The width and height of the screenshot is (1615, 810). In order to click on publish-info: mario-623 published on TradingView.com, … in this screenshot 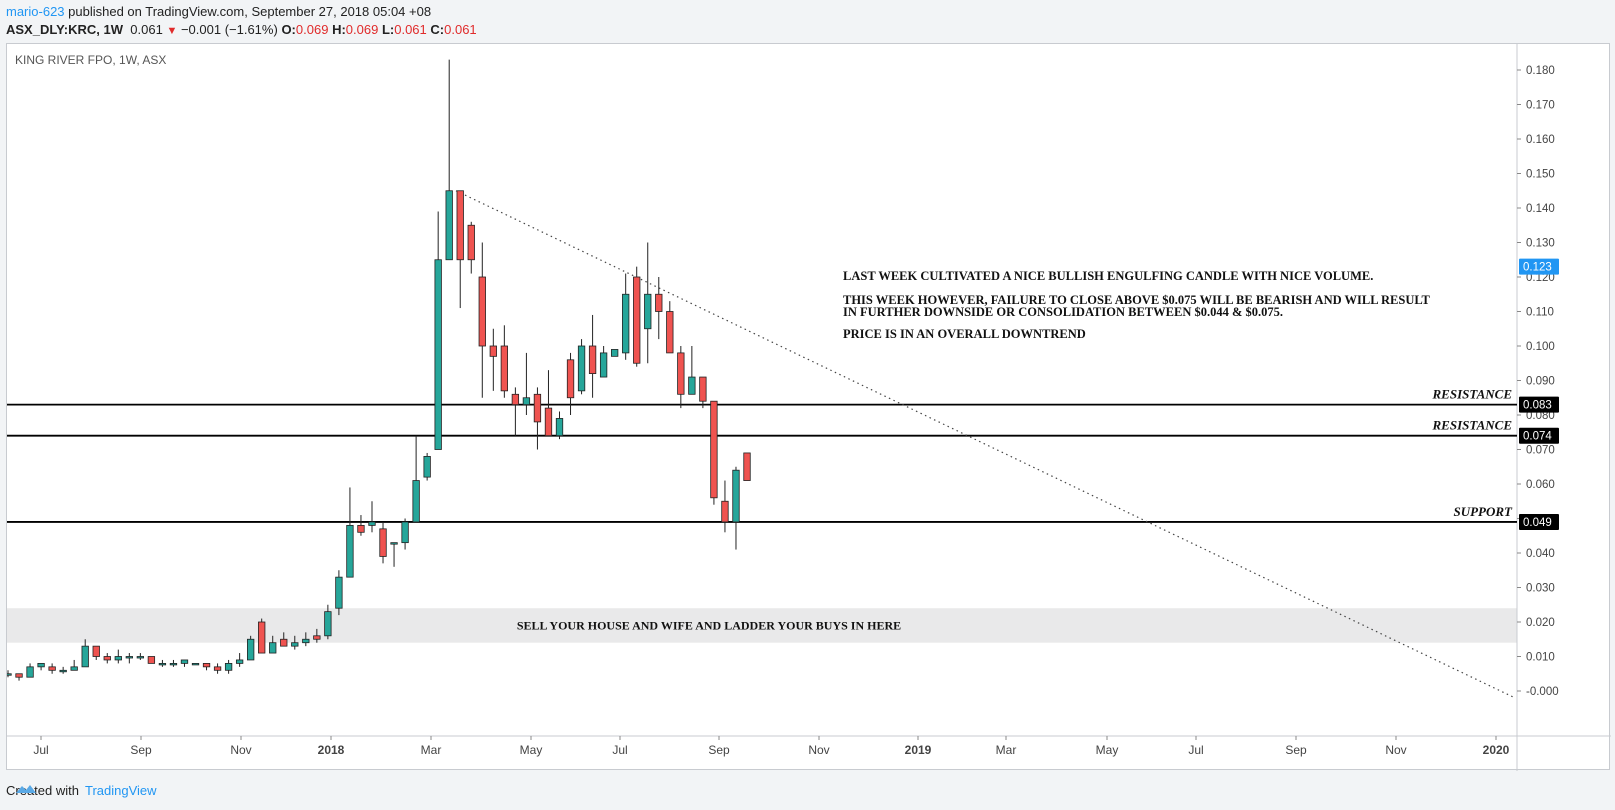, I will do `click(218, 12)`.